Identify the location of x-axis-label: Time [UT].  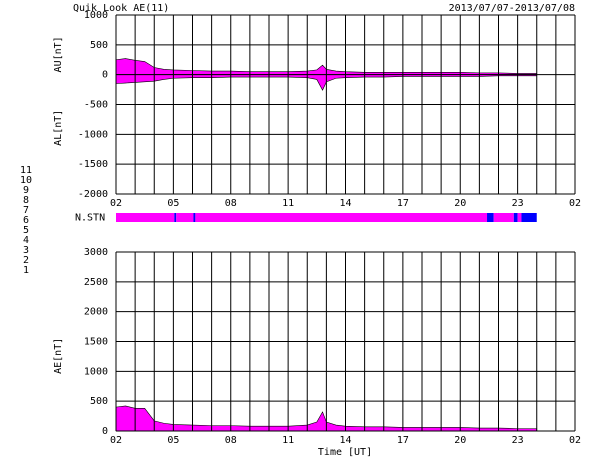
(345, 452).